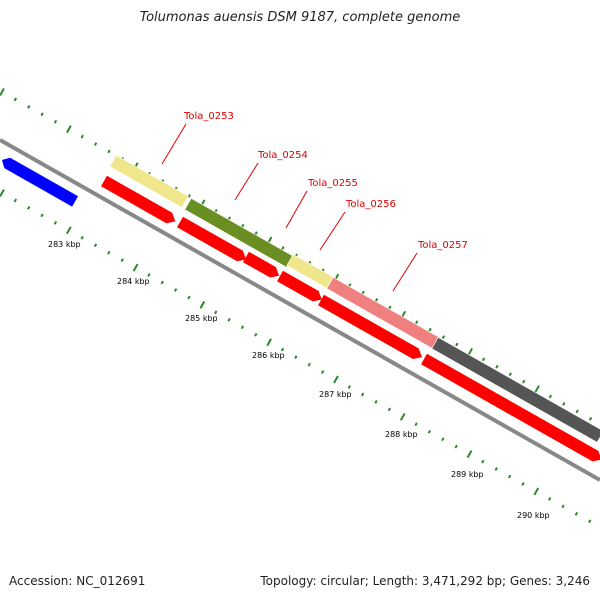  Describe the element at coordinates (533, 515) in the screenshot. I see `scale-label: 290 kbp` at that location.